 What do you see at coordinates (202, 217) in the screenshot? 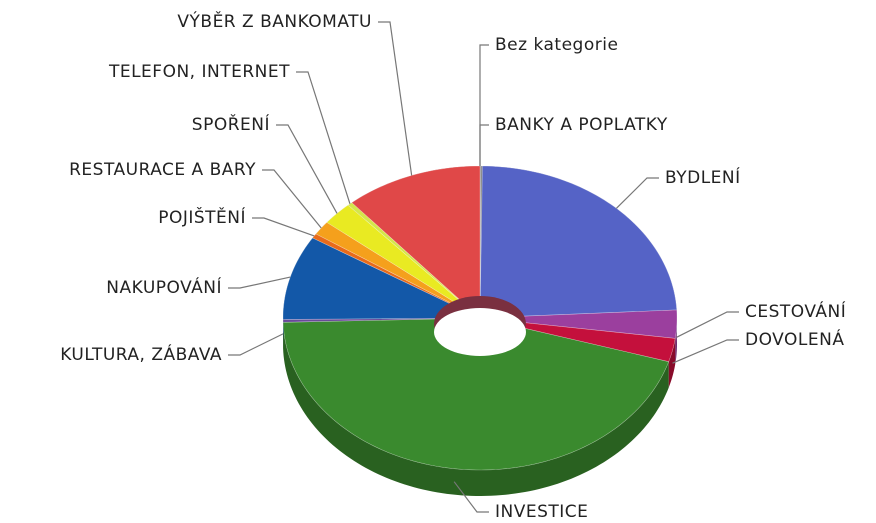
I see `slice-label: POJIŠTĚNÍ` at bounding box center [202, 217].